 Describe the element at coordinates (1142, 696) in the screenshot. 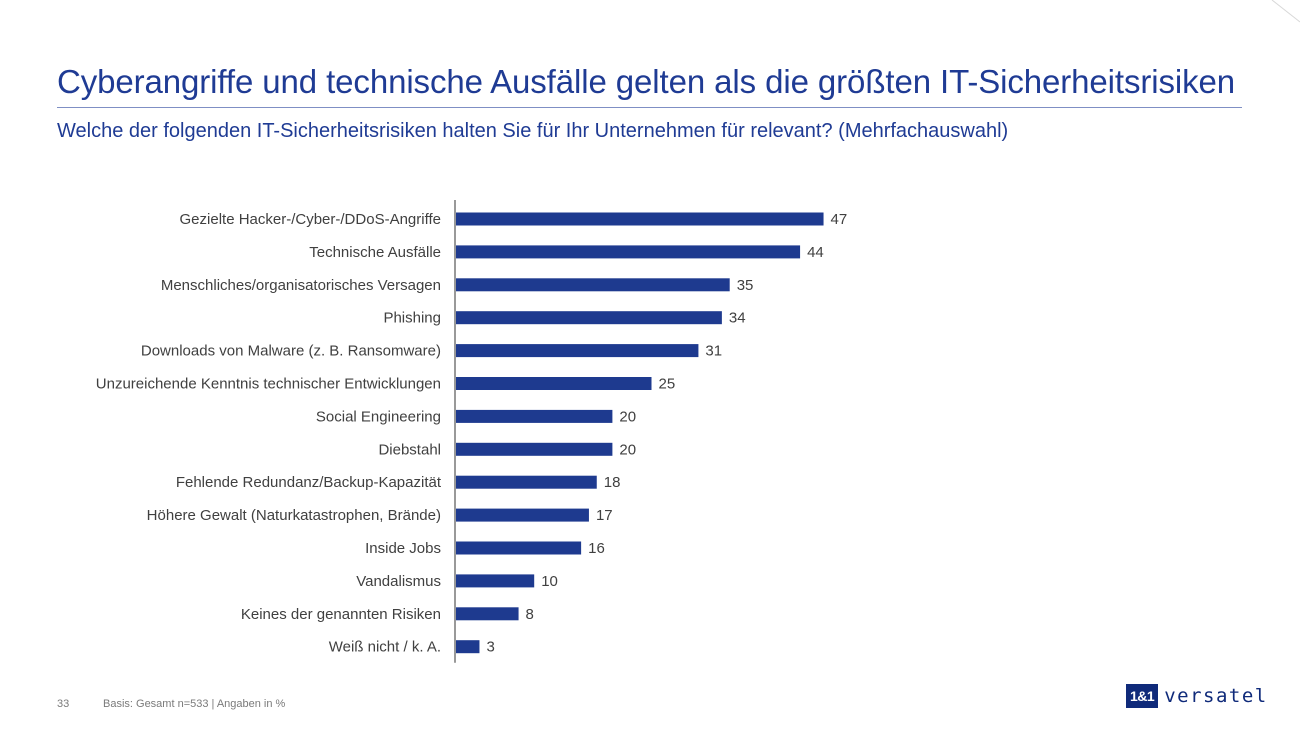

I see `logo-mark: 1&1` at that location.